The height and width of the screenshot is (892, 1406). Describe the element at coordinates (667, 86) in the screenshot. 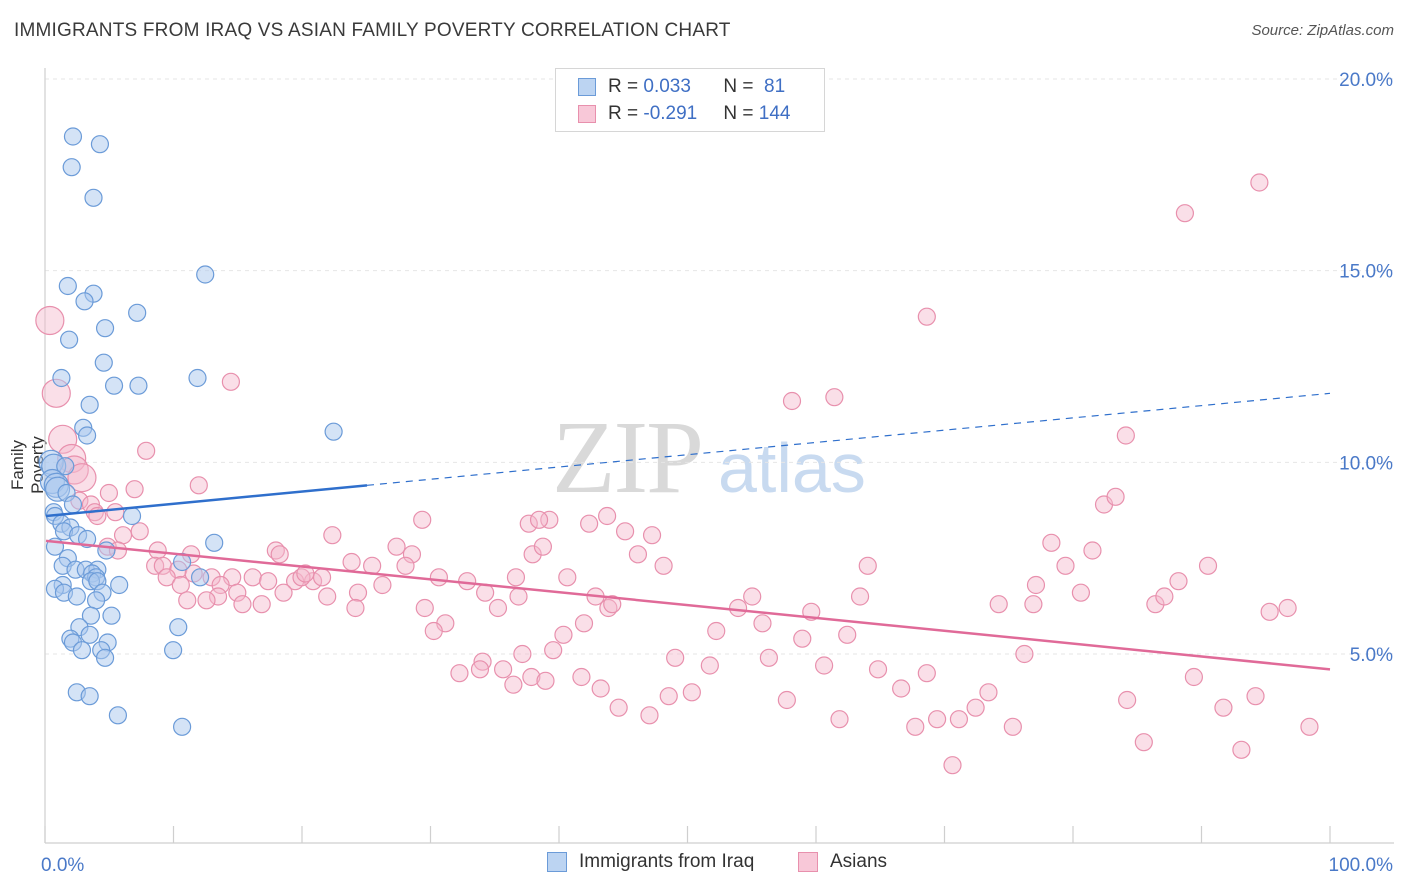

I see `legend-r-value: 0.033` at that location.